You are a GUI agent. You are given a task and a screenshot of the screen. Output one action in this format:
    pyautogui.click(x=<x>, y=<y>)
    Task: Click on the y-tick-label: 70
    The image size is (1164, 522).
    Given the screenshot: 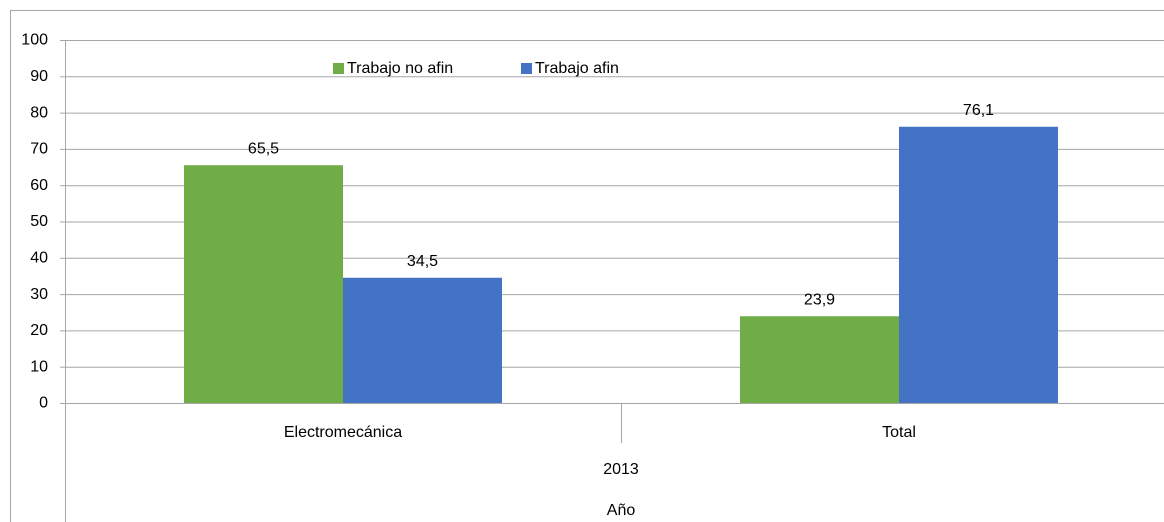 What is the action you would take?
    pyautogui.click(x=39, y=149)
    